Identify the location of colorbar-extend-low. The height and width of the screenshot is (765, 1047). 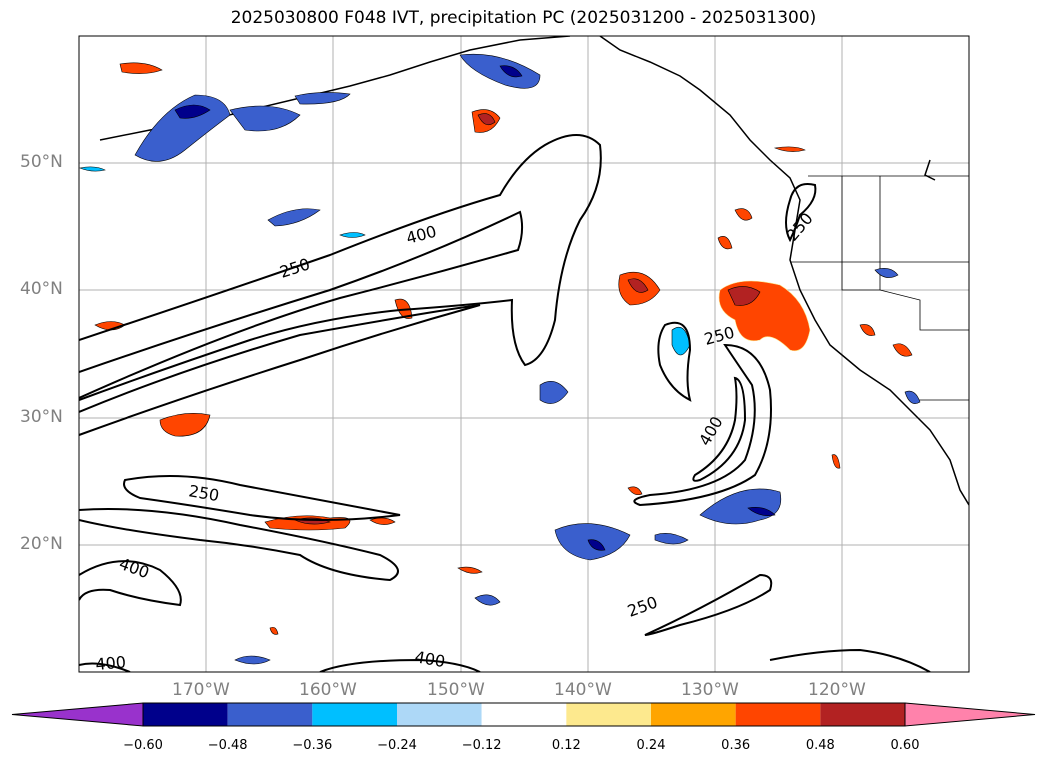
(77, 714).